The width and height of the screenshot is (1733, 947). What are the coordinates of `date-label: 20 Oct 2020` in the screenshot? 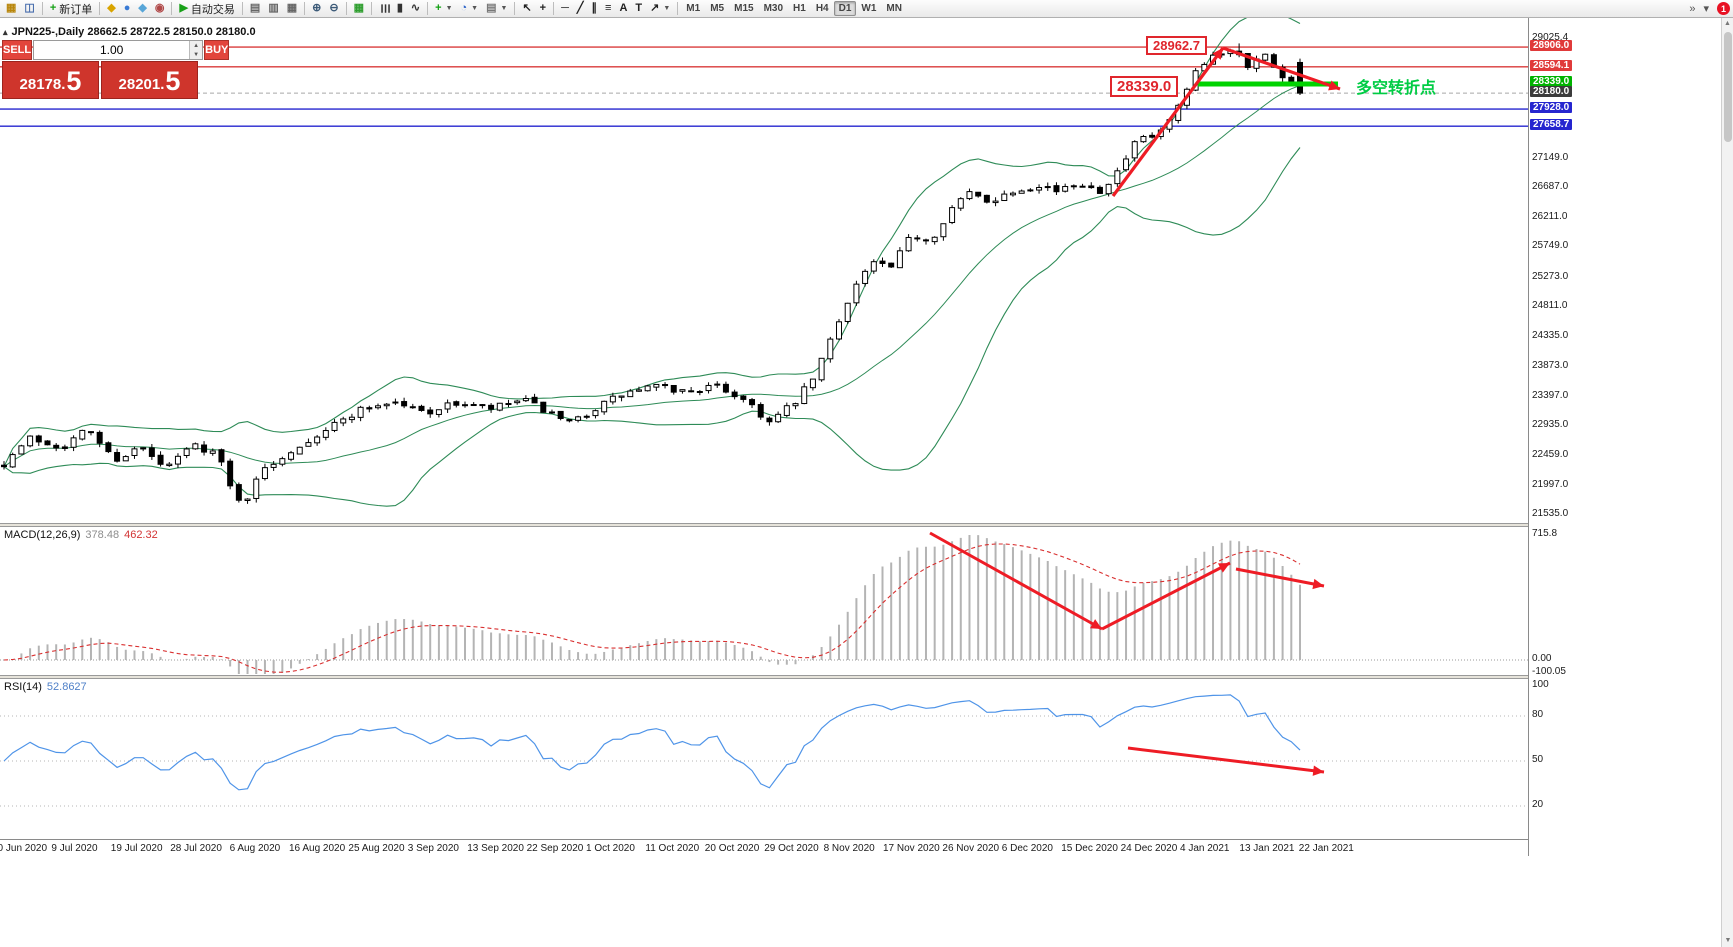 It's located at (732, 848).